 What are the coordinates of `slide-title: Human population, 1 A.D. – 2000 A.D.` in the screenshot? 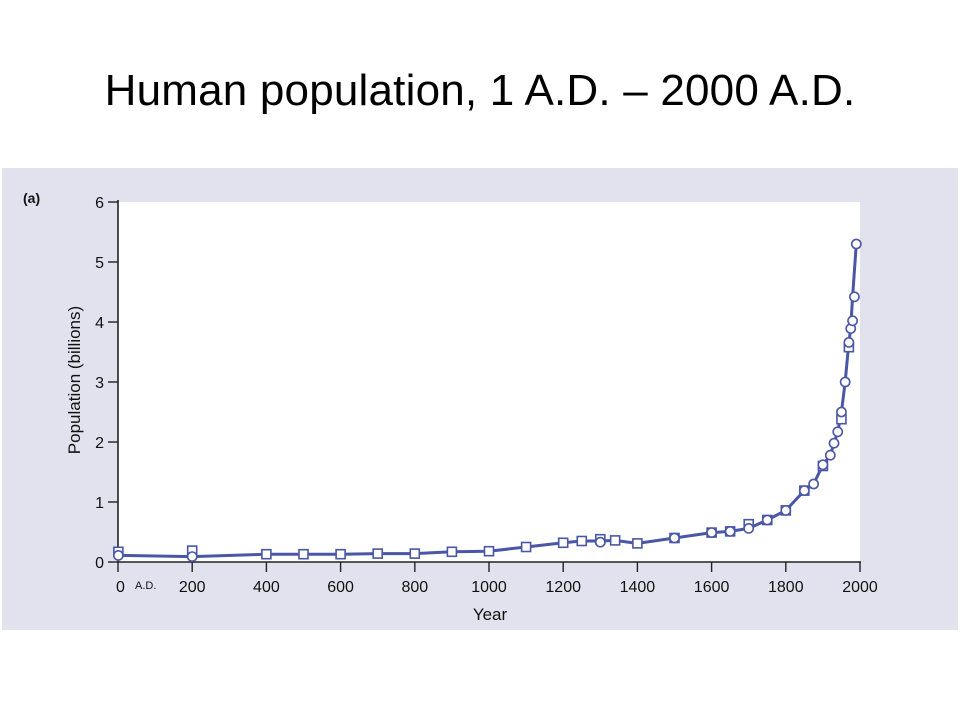 It's located at (480, 90).